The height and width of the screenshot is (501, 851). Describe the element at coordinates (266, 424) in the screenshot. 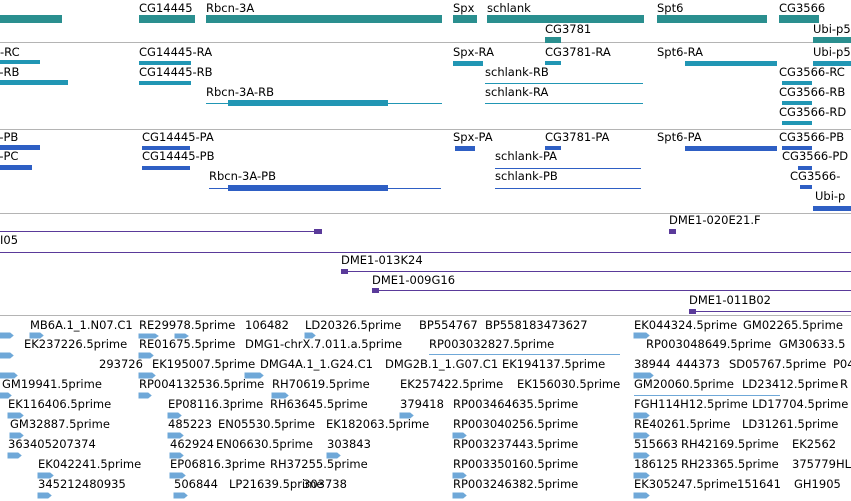

I see `est-label: EN05530.5prime` at that location.